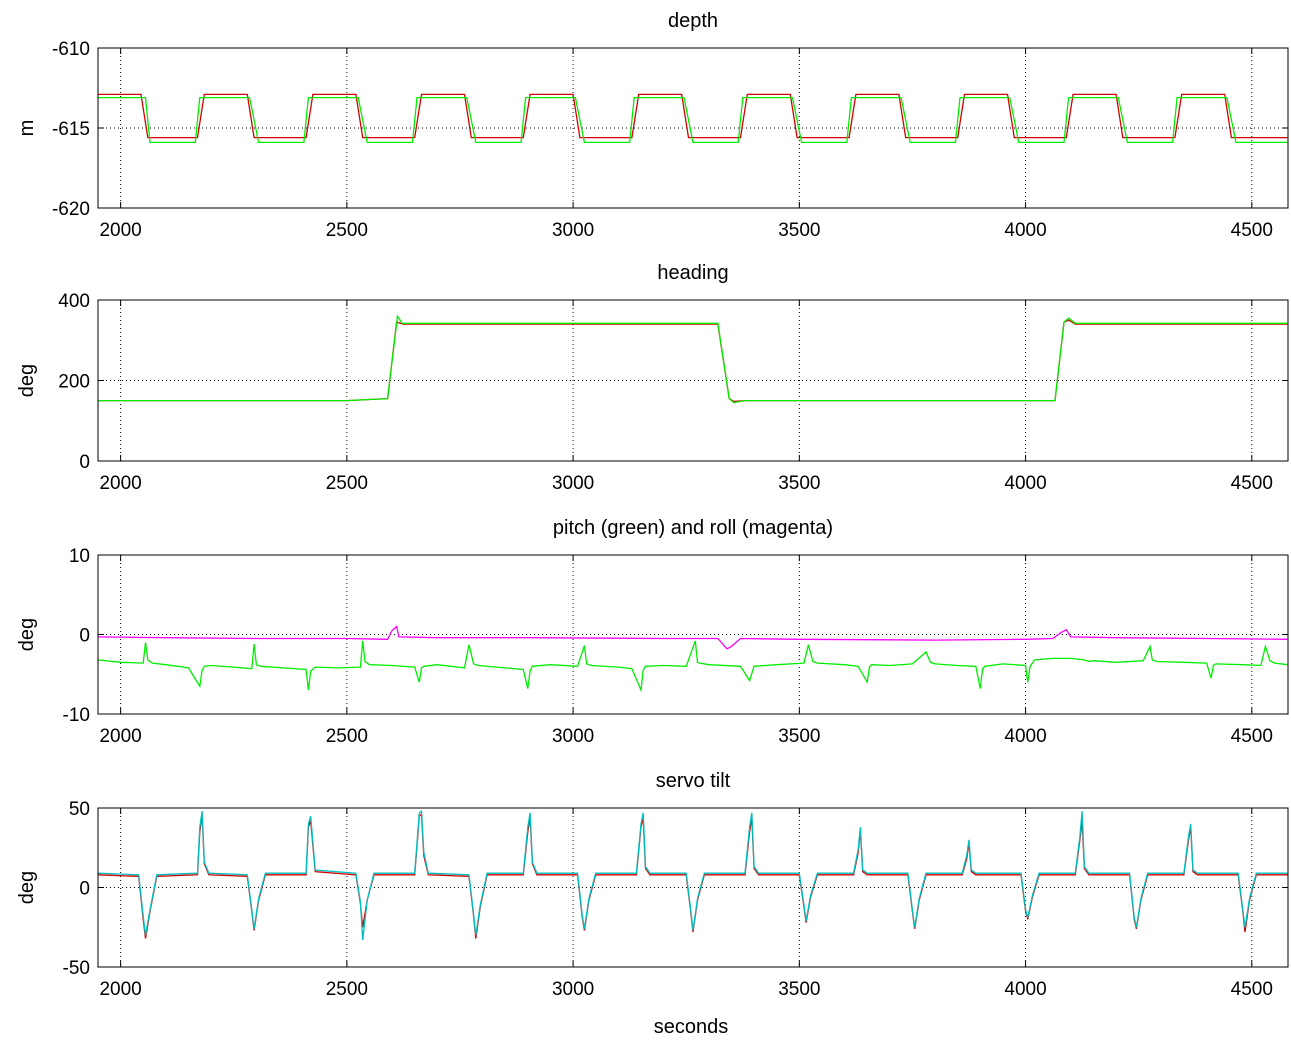 Image resolution: width=1291 pixels, height=1042 pixels. Describe the element at coordinates (71, 49) in the screenshot. I see `y-tick-label: -610` at that location.